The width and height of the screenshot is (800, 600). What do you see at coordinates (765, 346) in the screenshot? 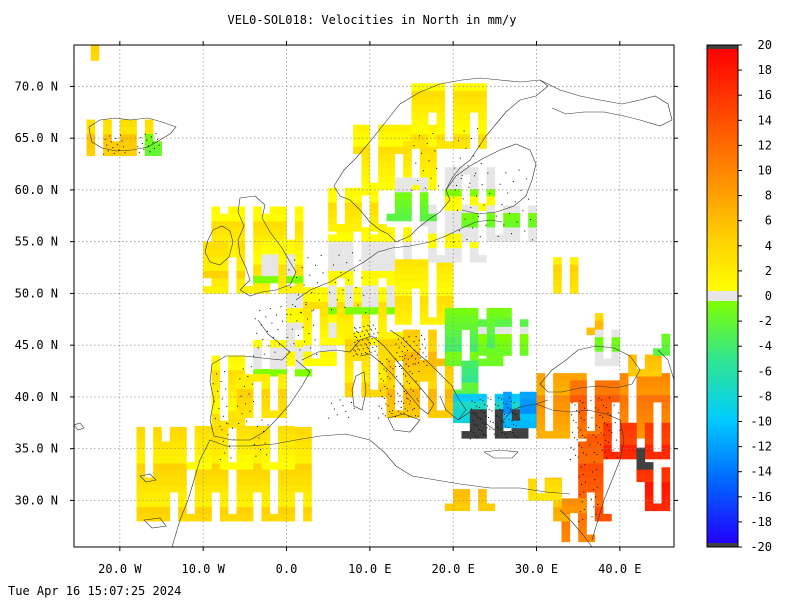
I see `colorbar-tick-label: -4` at bounding box center [765, 346].